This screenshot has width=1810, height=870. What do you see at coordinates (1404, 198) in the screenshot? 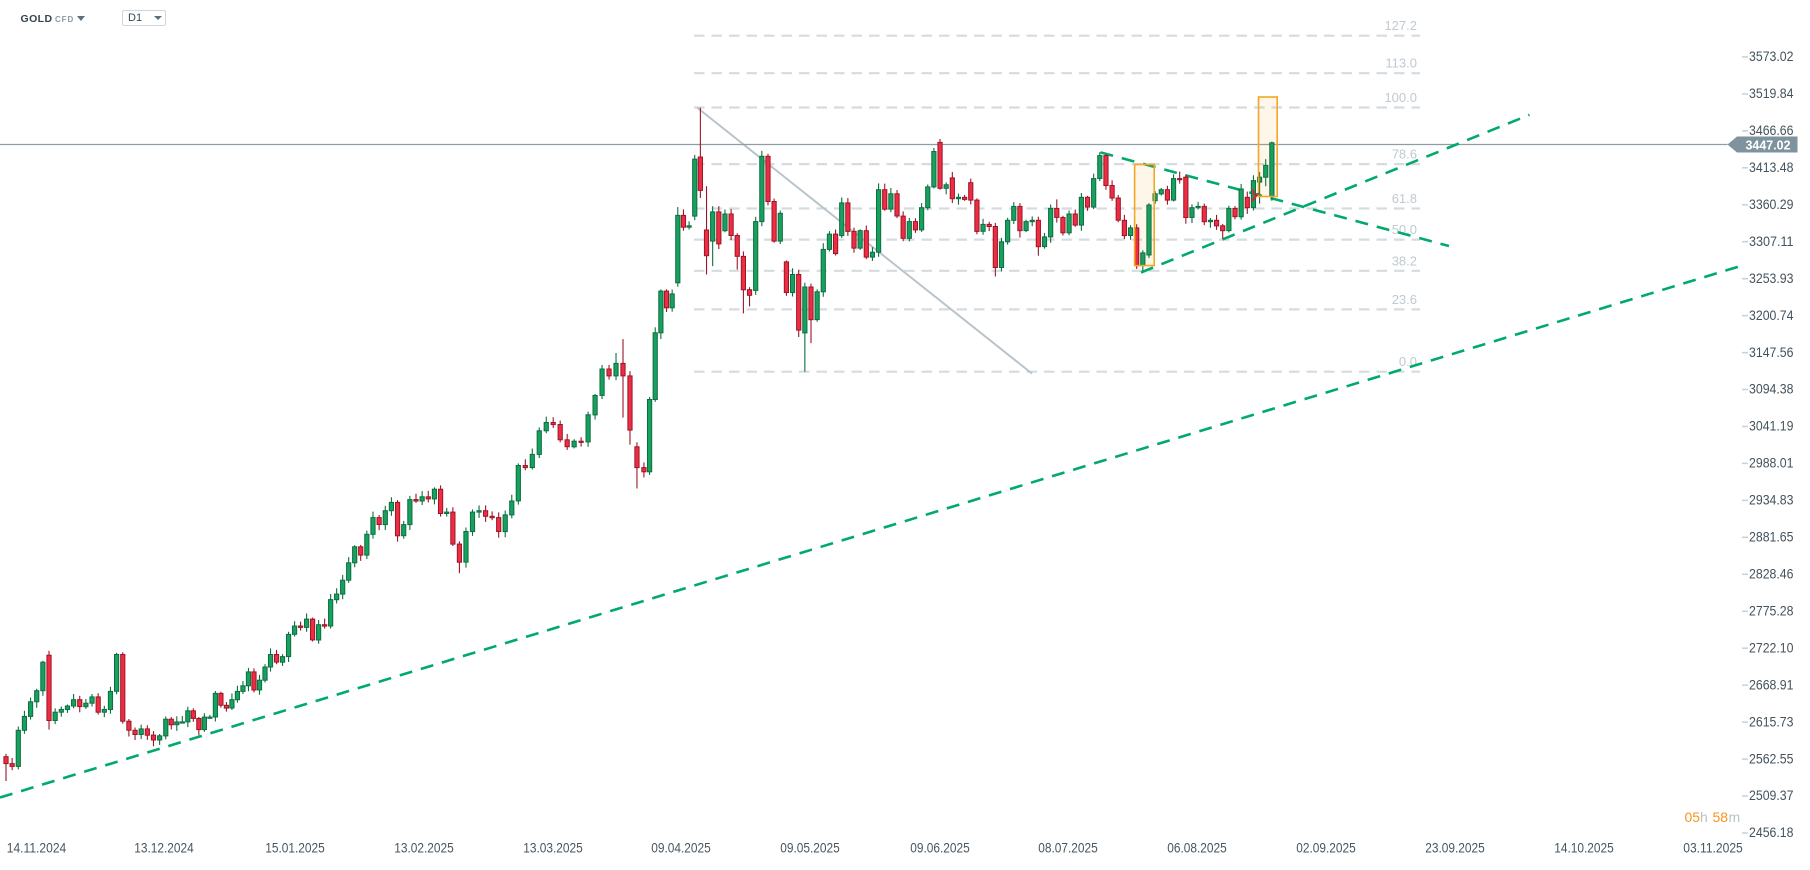
I see `svg-text: 61.8` at bounding box center [1404, 198].